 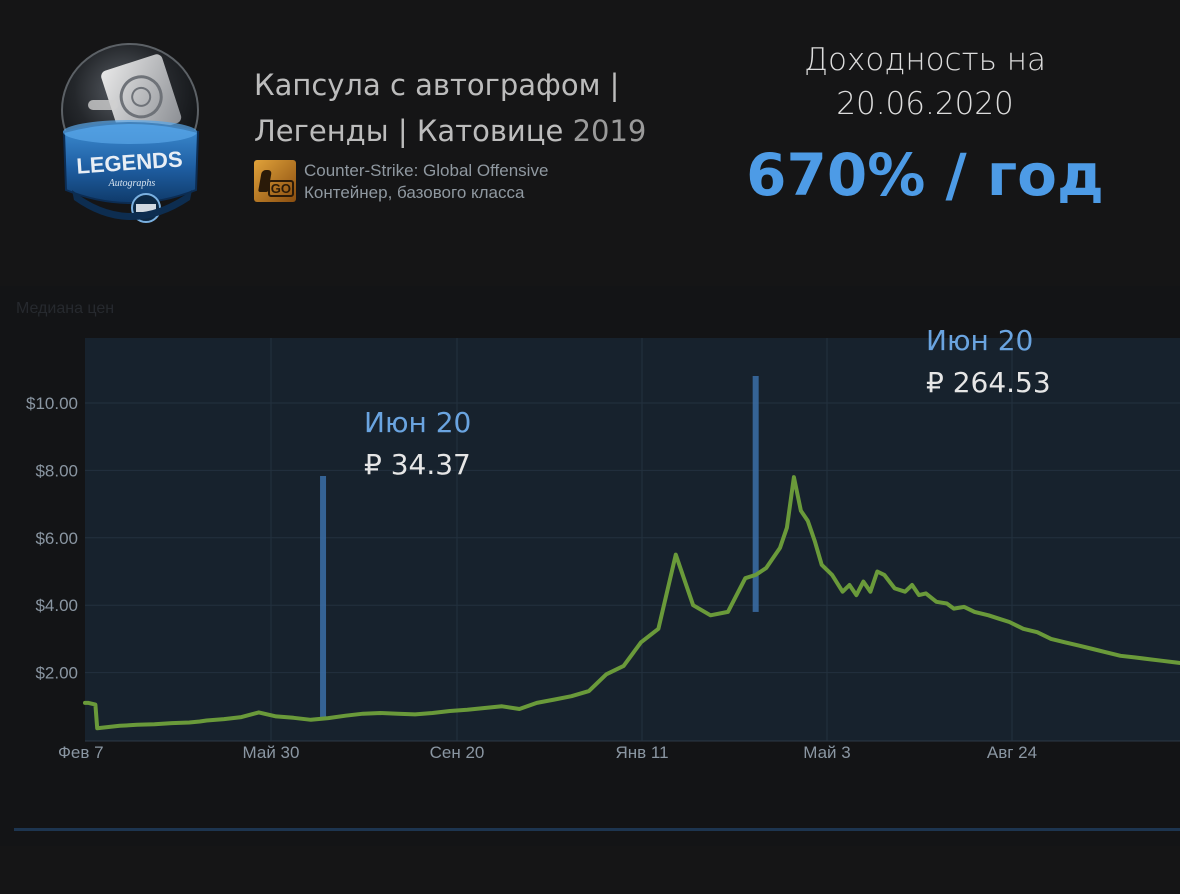 What do you see at coordinates (641, 752) in the screenshot?
I see `x-tick-label: Янв 11` at bounding box center [641, 752].